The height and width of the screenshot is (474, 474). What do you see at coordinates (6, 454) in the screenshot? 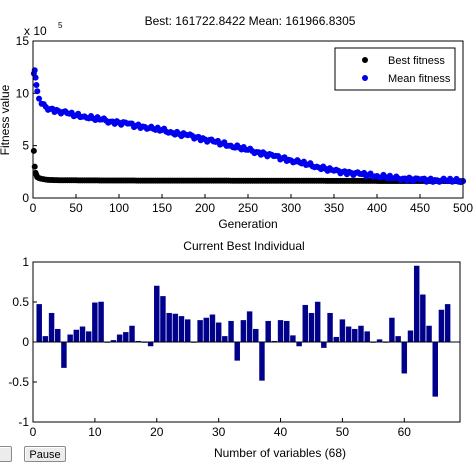
I see `stop-button` at bounding box center [6, 454].